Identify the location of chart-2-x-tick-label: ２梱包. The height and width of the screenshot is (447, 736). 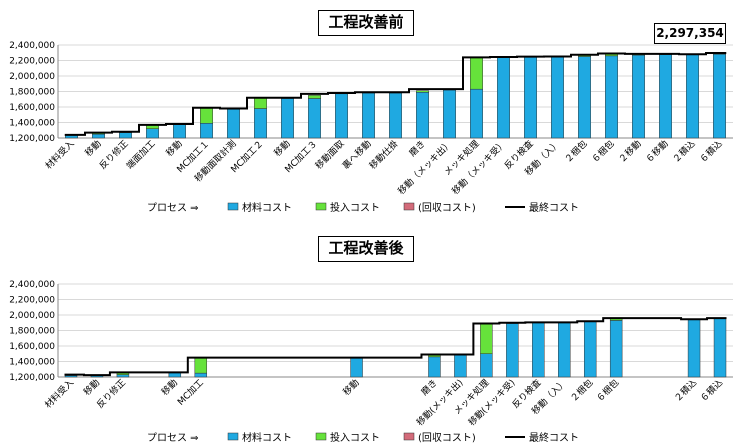
(582, 391).